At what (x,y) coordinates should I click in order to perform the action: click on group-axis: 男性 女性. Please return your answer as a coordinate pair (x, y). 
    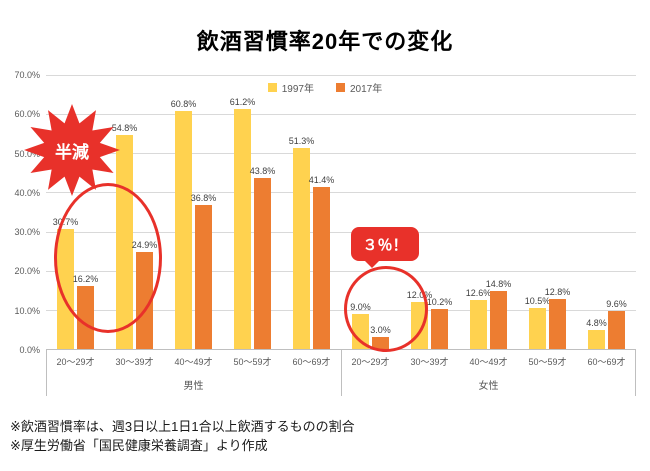
    Looking at the image, I should click on (341, 382).